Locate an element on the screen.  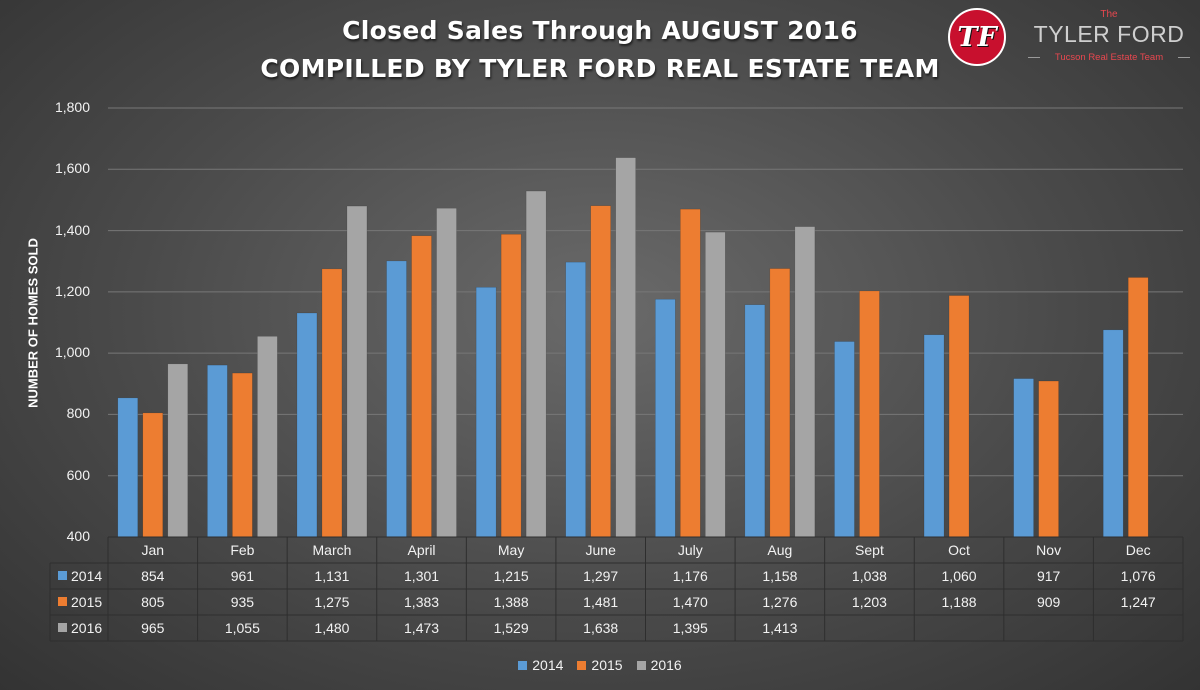
bar-2015-jan is located at coordinates (153, 475).